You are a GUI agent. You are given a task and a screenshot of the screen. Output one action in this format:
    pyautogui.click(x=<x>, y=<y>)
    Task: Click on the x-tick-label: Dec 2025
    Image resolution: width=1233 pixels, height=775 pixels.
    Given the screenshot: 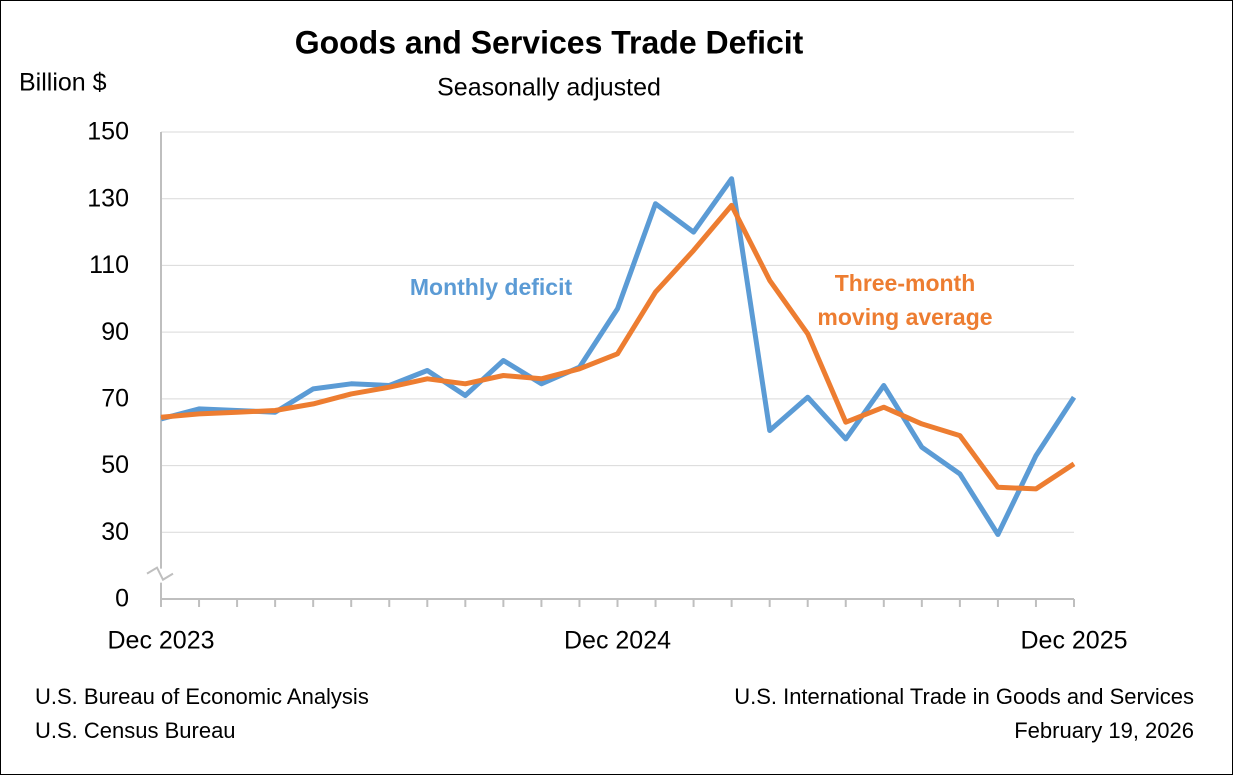 What is the action you would take?
    pyautogui.click(x=1073, y=641)
    